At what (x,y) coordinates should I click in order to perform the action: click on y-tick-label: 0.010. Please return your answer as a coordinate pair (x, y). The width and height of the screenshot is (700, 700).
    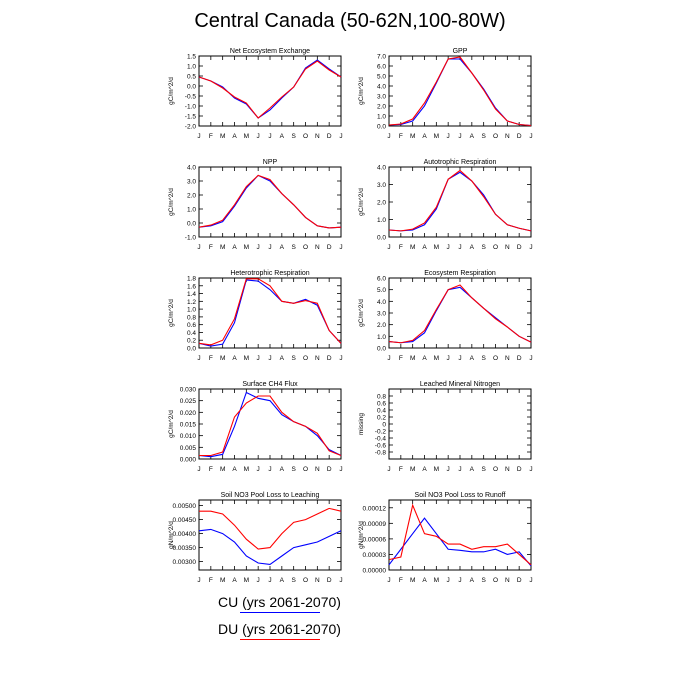
    Looking at the image, I should click on (188, 436).